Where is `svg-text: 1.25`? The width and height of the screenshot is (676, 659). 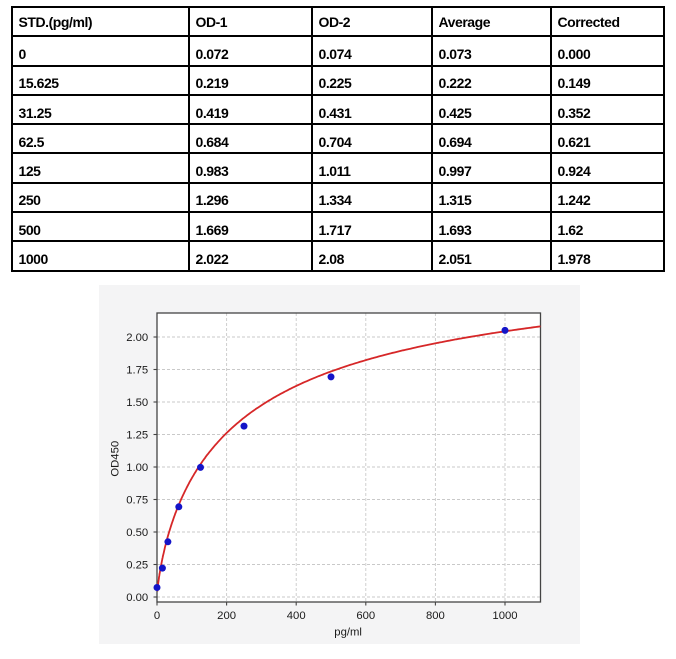
svg-text: 1.25 is located at coordinates (137, 436).